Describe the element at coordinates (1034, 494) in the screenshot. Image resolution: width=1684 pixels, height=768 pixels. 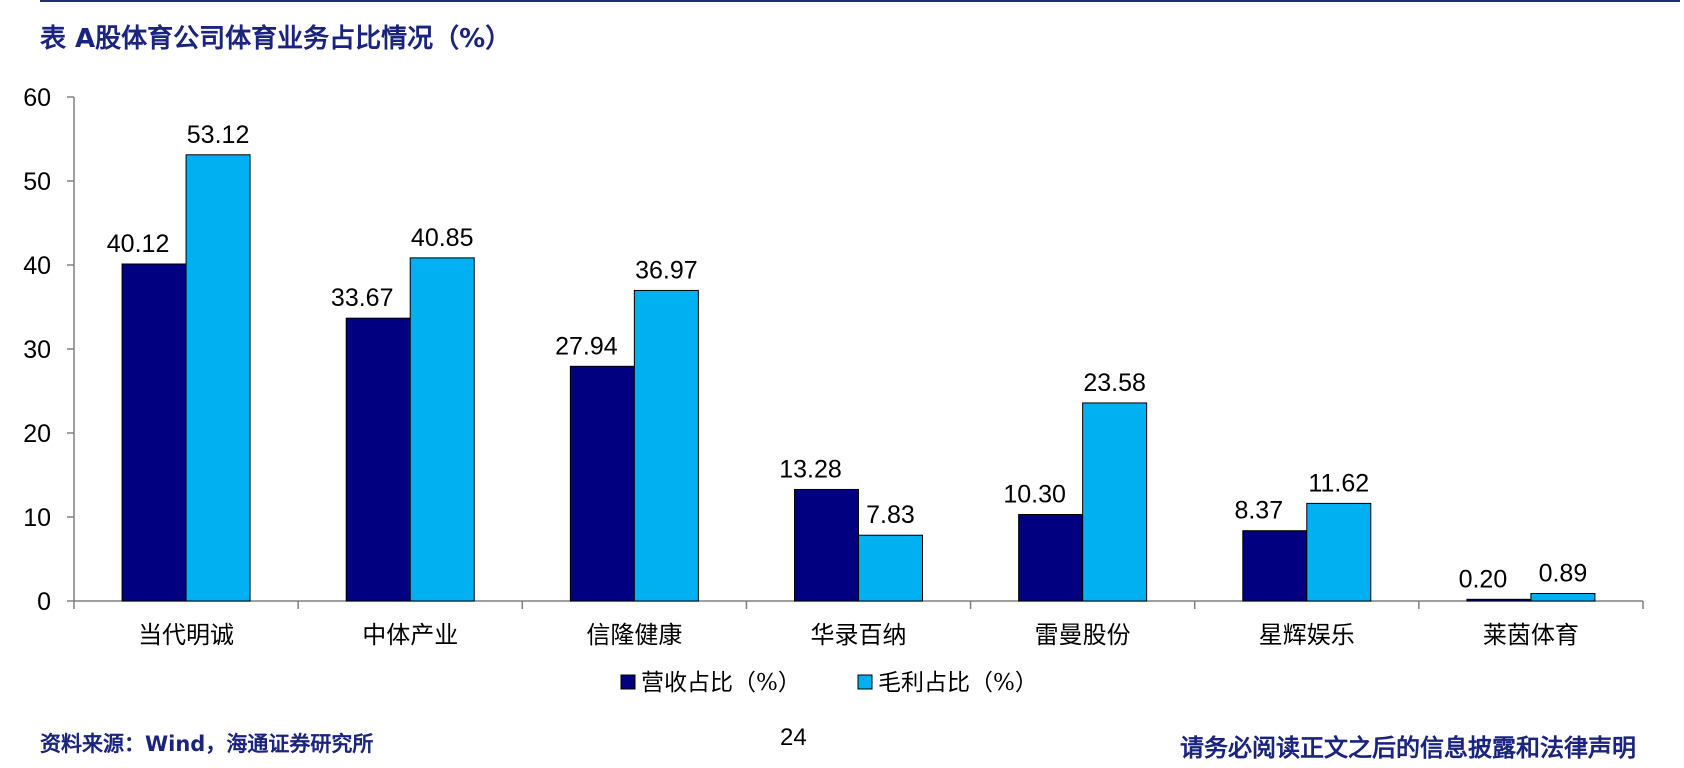
I see `data-label: 10.30` at that location.